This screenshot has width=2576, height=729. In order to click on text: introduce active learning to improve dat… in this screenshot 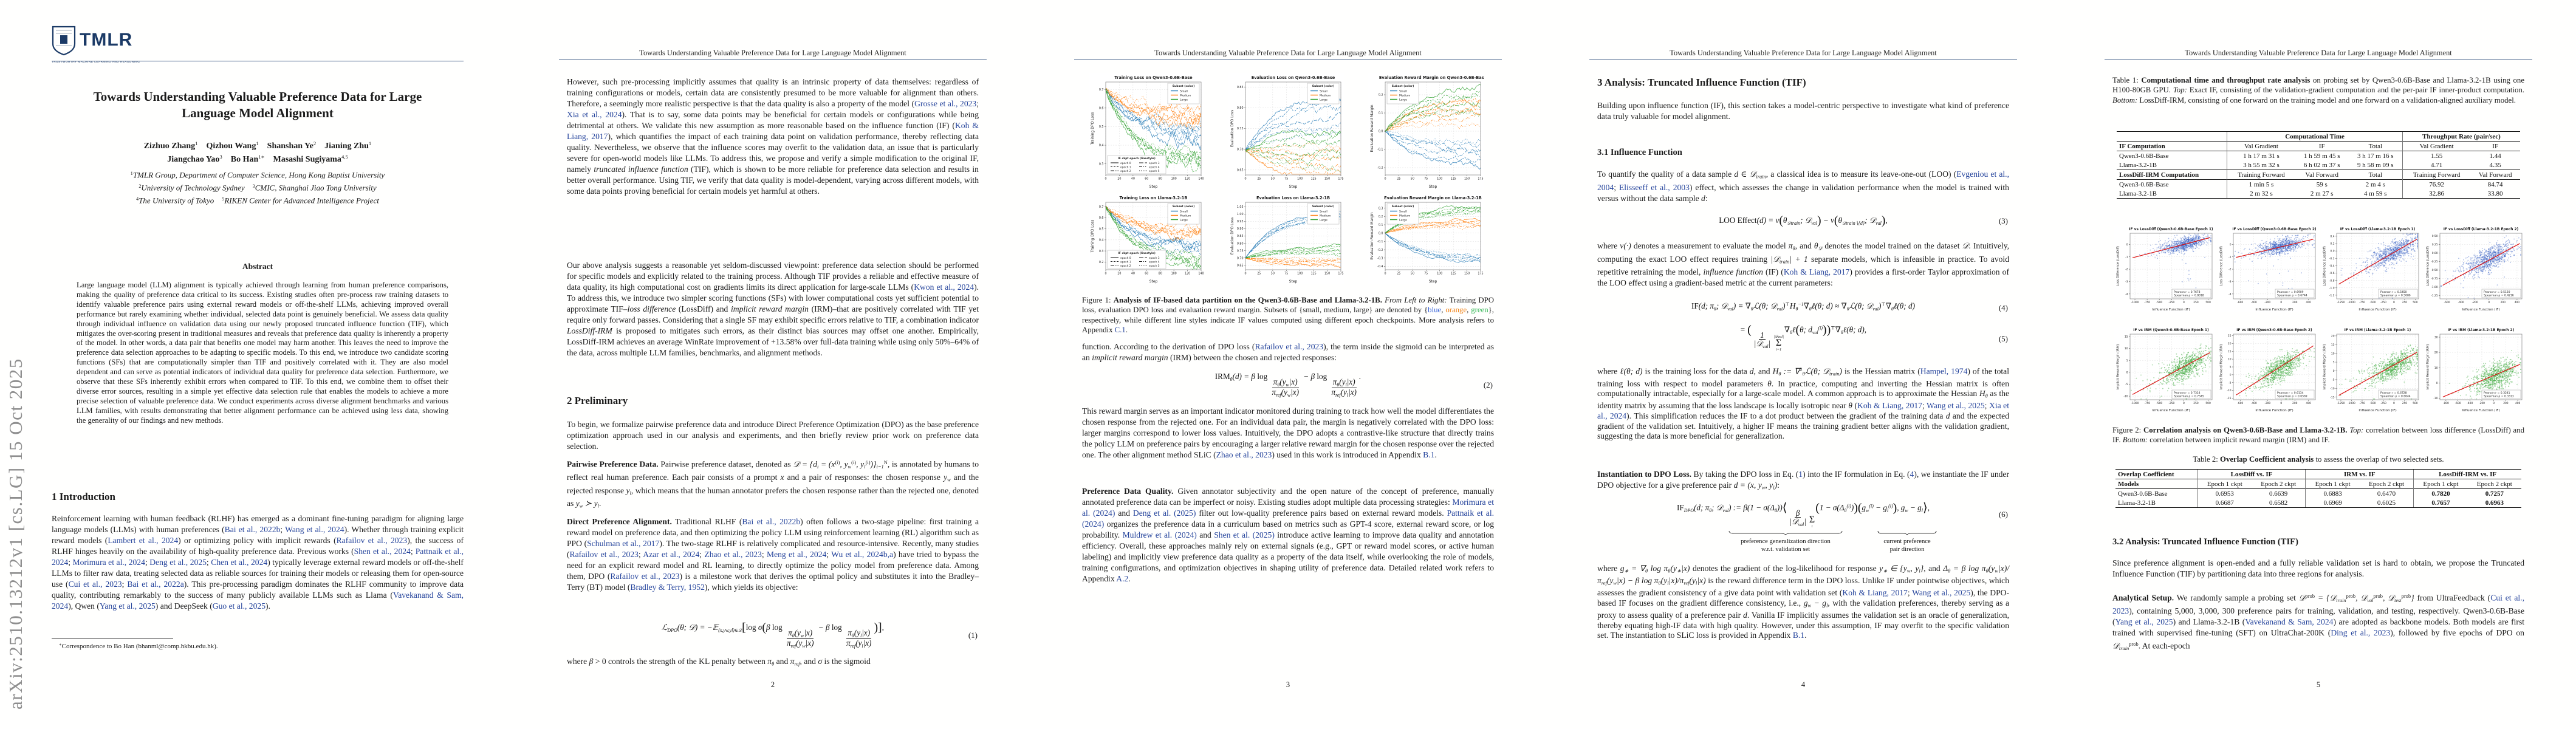, I will do `click(1288, 557)`.